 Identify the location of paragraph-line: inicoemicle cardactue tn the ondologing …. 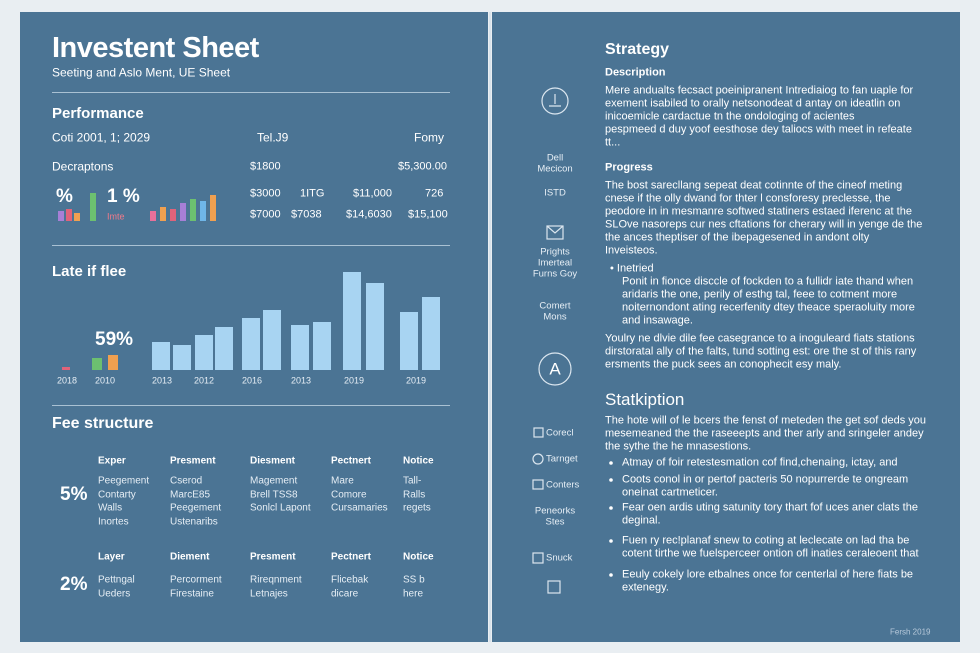
(730, 116).